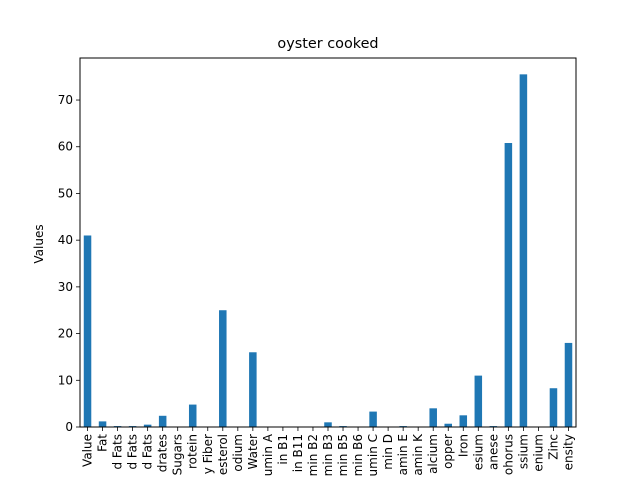 The width and height of the screenshot is (640, 480). What do you see at coordinates (523, 451) in the screenshot?
I see `x-tick-label: ssium` at bounding box center [523, 451].